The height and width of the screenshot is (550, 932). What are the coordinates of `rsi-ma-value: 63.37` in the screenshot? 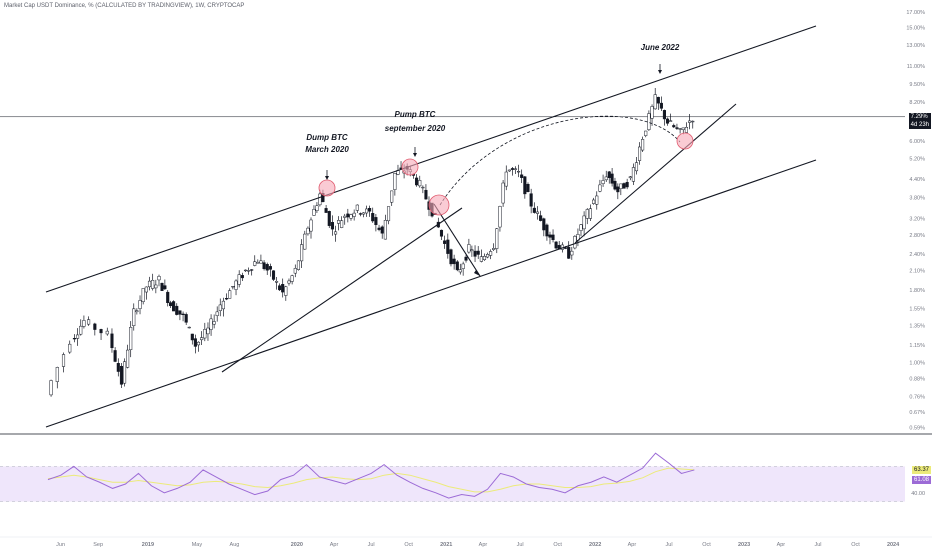 It's located at (921, 470).